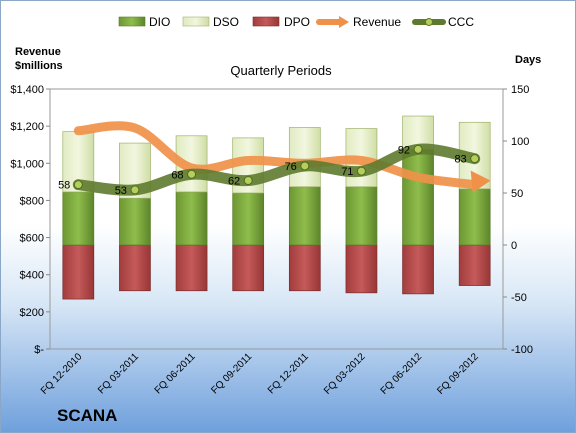  What do you see at coordinates (518, 220) in the screenshot?
I see `right-axis: -100 -50 0 50 100 150` at bounding box center [518, 220].